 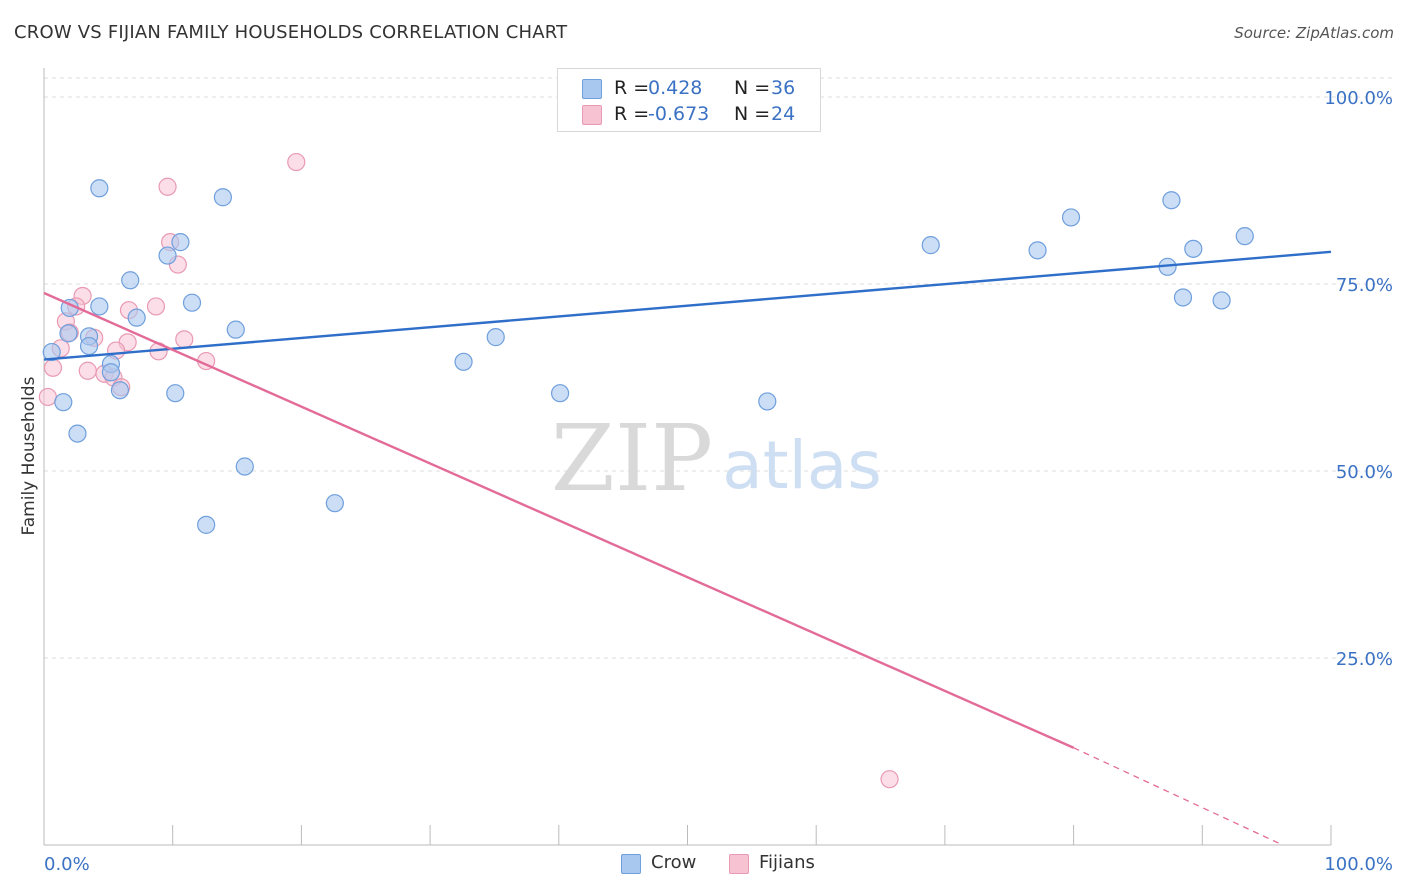 I want to click on bottom-legend-fijians-label: Fijians, so click(x=787, y=862).